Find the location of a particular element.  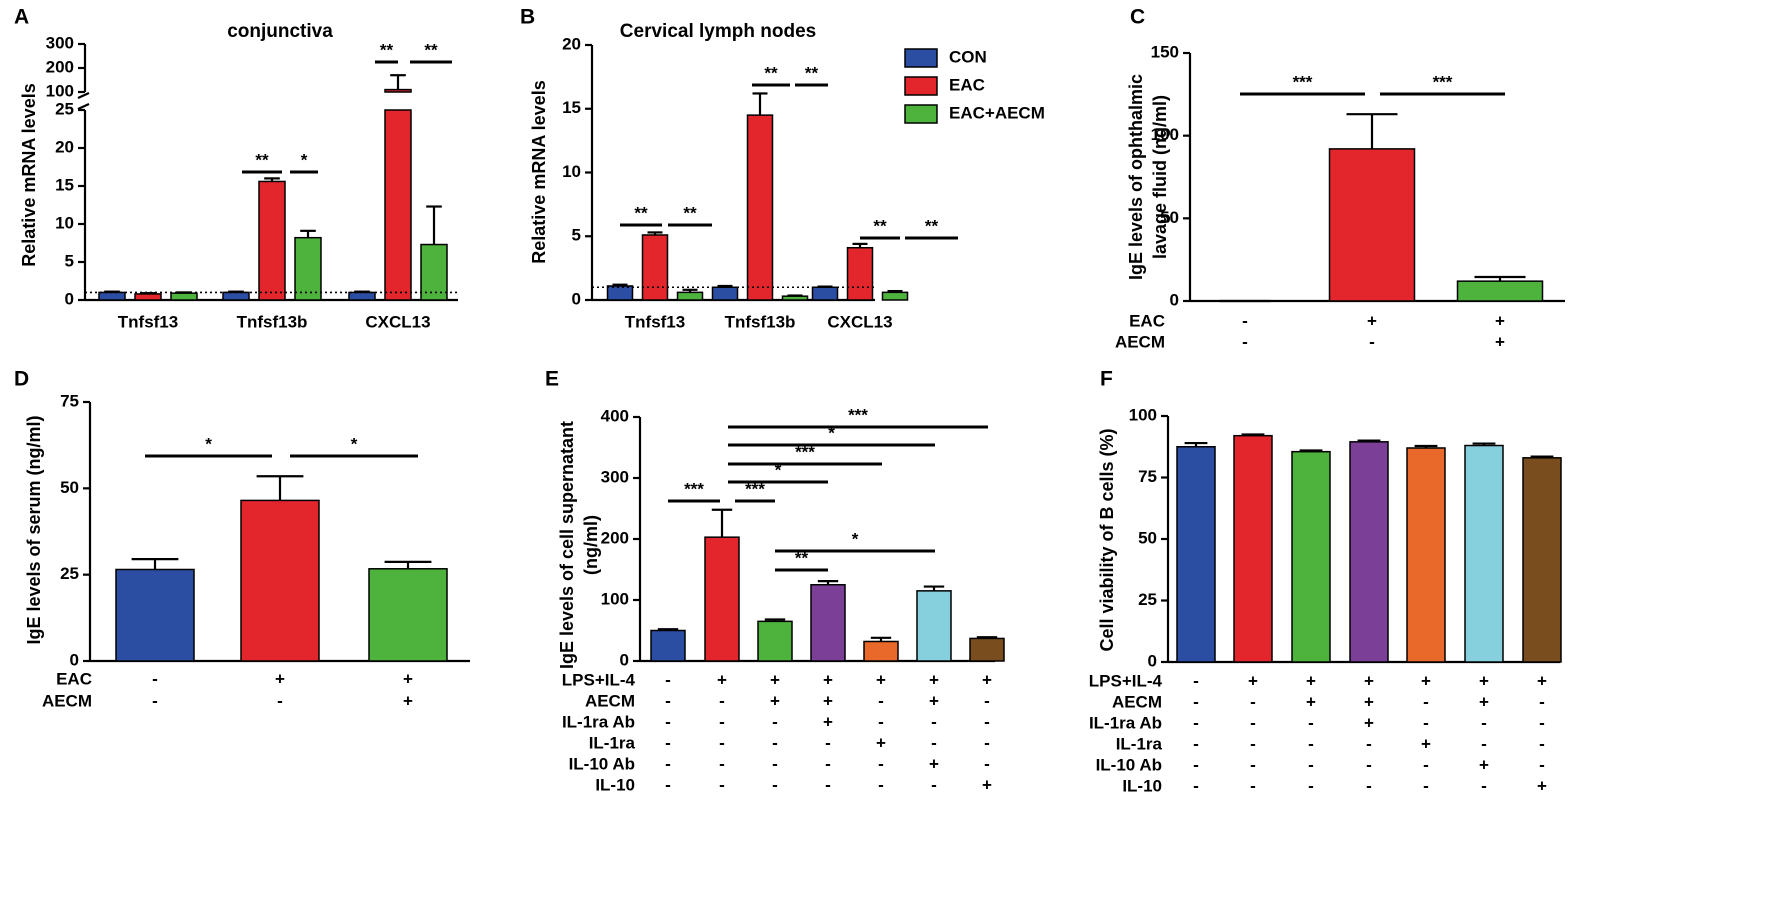

y-tick-label: 75 is located at coordinates (1147, 476).